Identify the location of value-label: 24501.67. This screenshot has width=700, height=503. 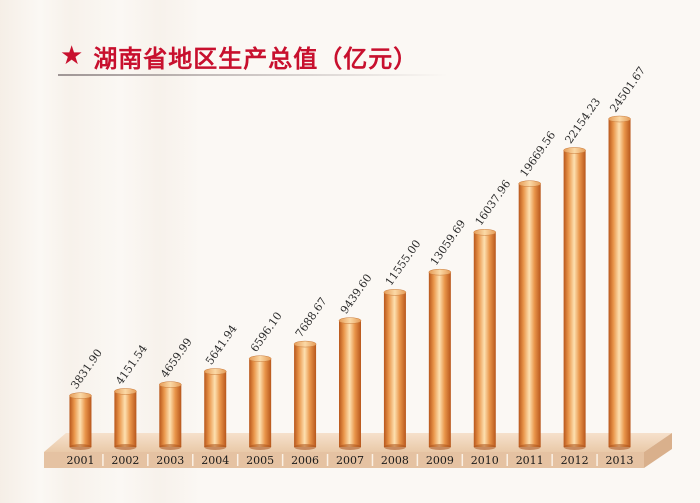
(627, 89).